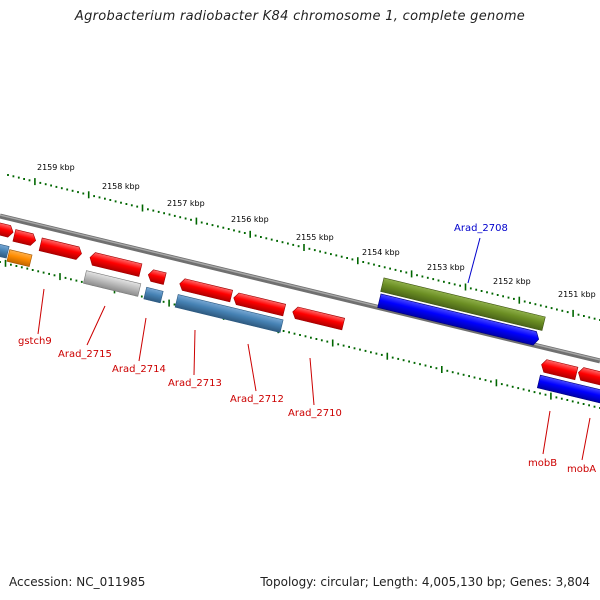 The width and height of the screenshot is (600, 600). I want to click on ruler-tick-label: 2157 kbp, so click(186, 203).